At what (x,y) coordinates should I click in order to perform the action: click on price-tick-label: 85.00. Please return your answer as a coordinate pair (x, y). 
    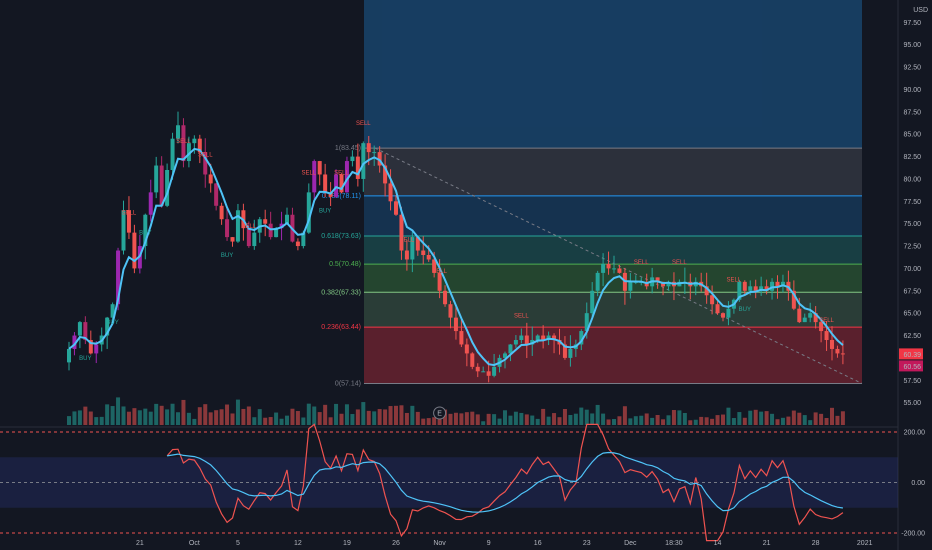
    Looking at the image, I should click on (912, 135).